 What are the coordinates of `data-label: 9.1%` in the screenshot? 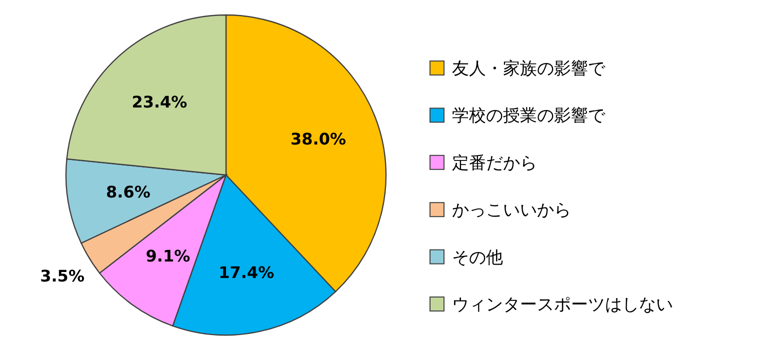 It's located at (168, 256).